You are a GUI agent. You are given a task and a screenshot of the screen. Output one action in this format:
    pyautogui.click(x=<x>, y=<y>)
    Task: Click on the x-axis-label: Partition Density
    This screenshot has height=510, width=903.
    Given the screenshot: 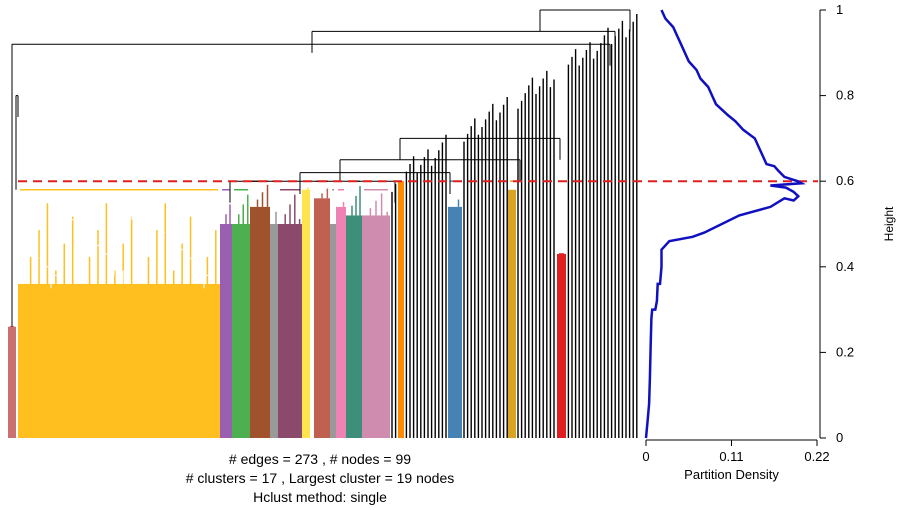 What is the action you would take?
    pyautogui.click(x=731, y=474)
    